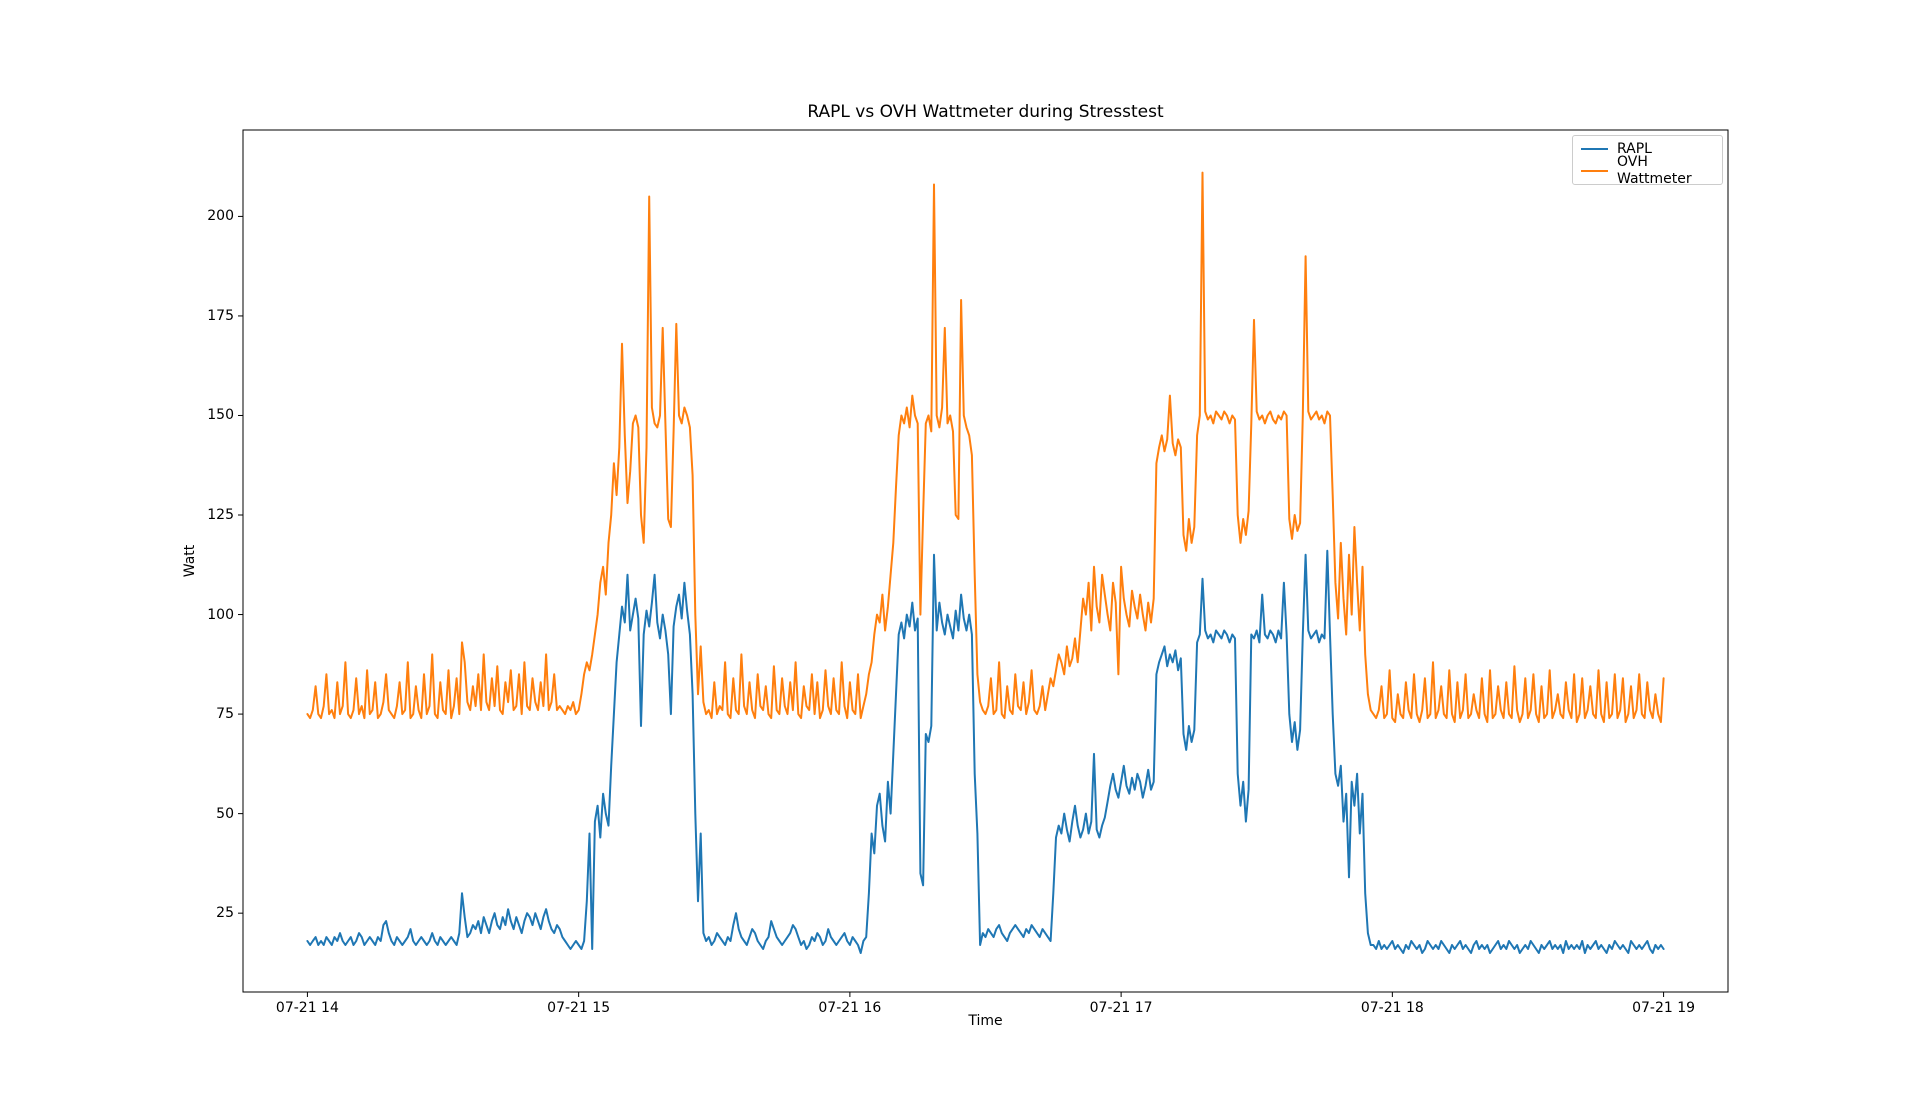 The height and width of the screenshot is (1112, 1920). I want to click on legend: RAPL OVH Wattmeter, so click(1647, 161).